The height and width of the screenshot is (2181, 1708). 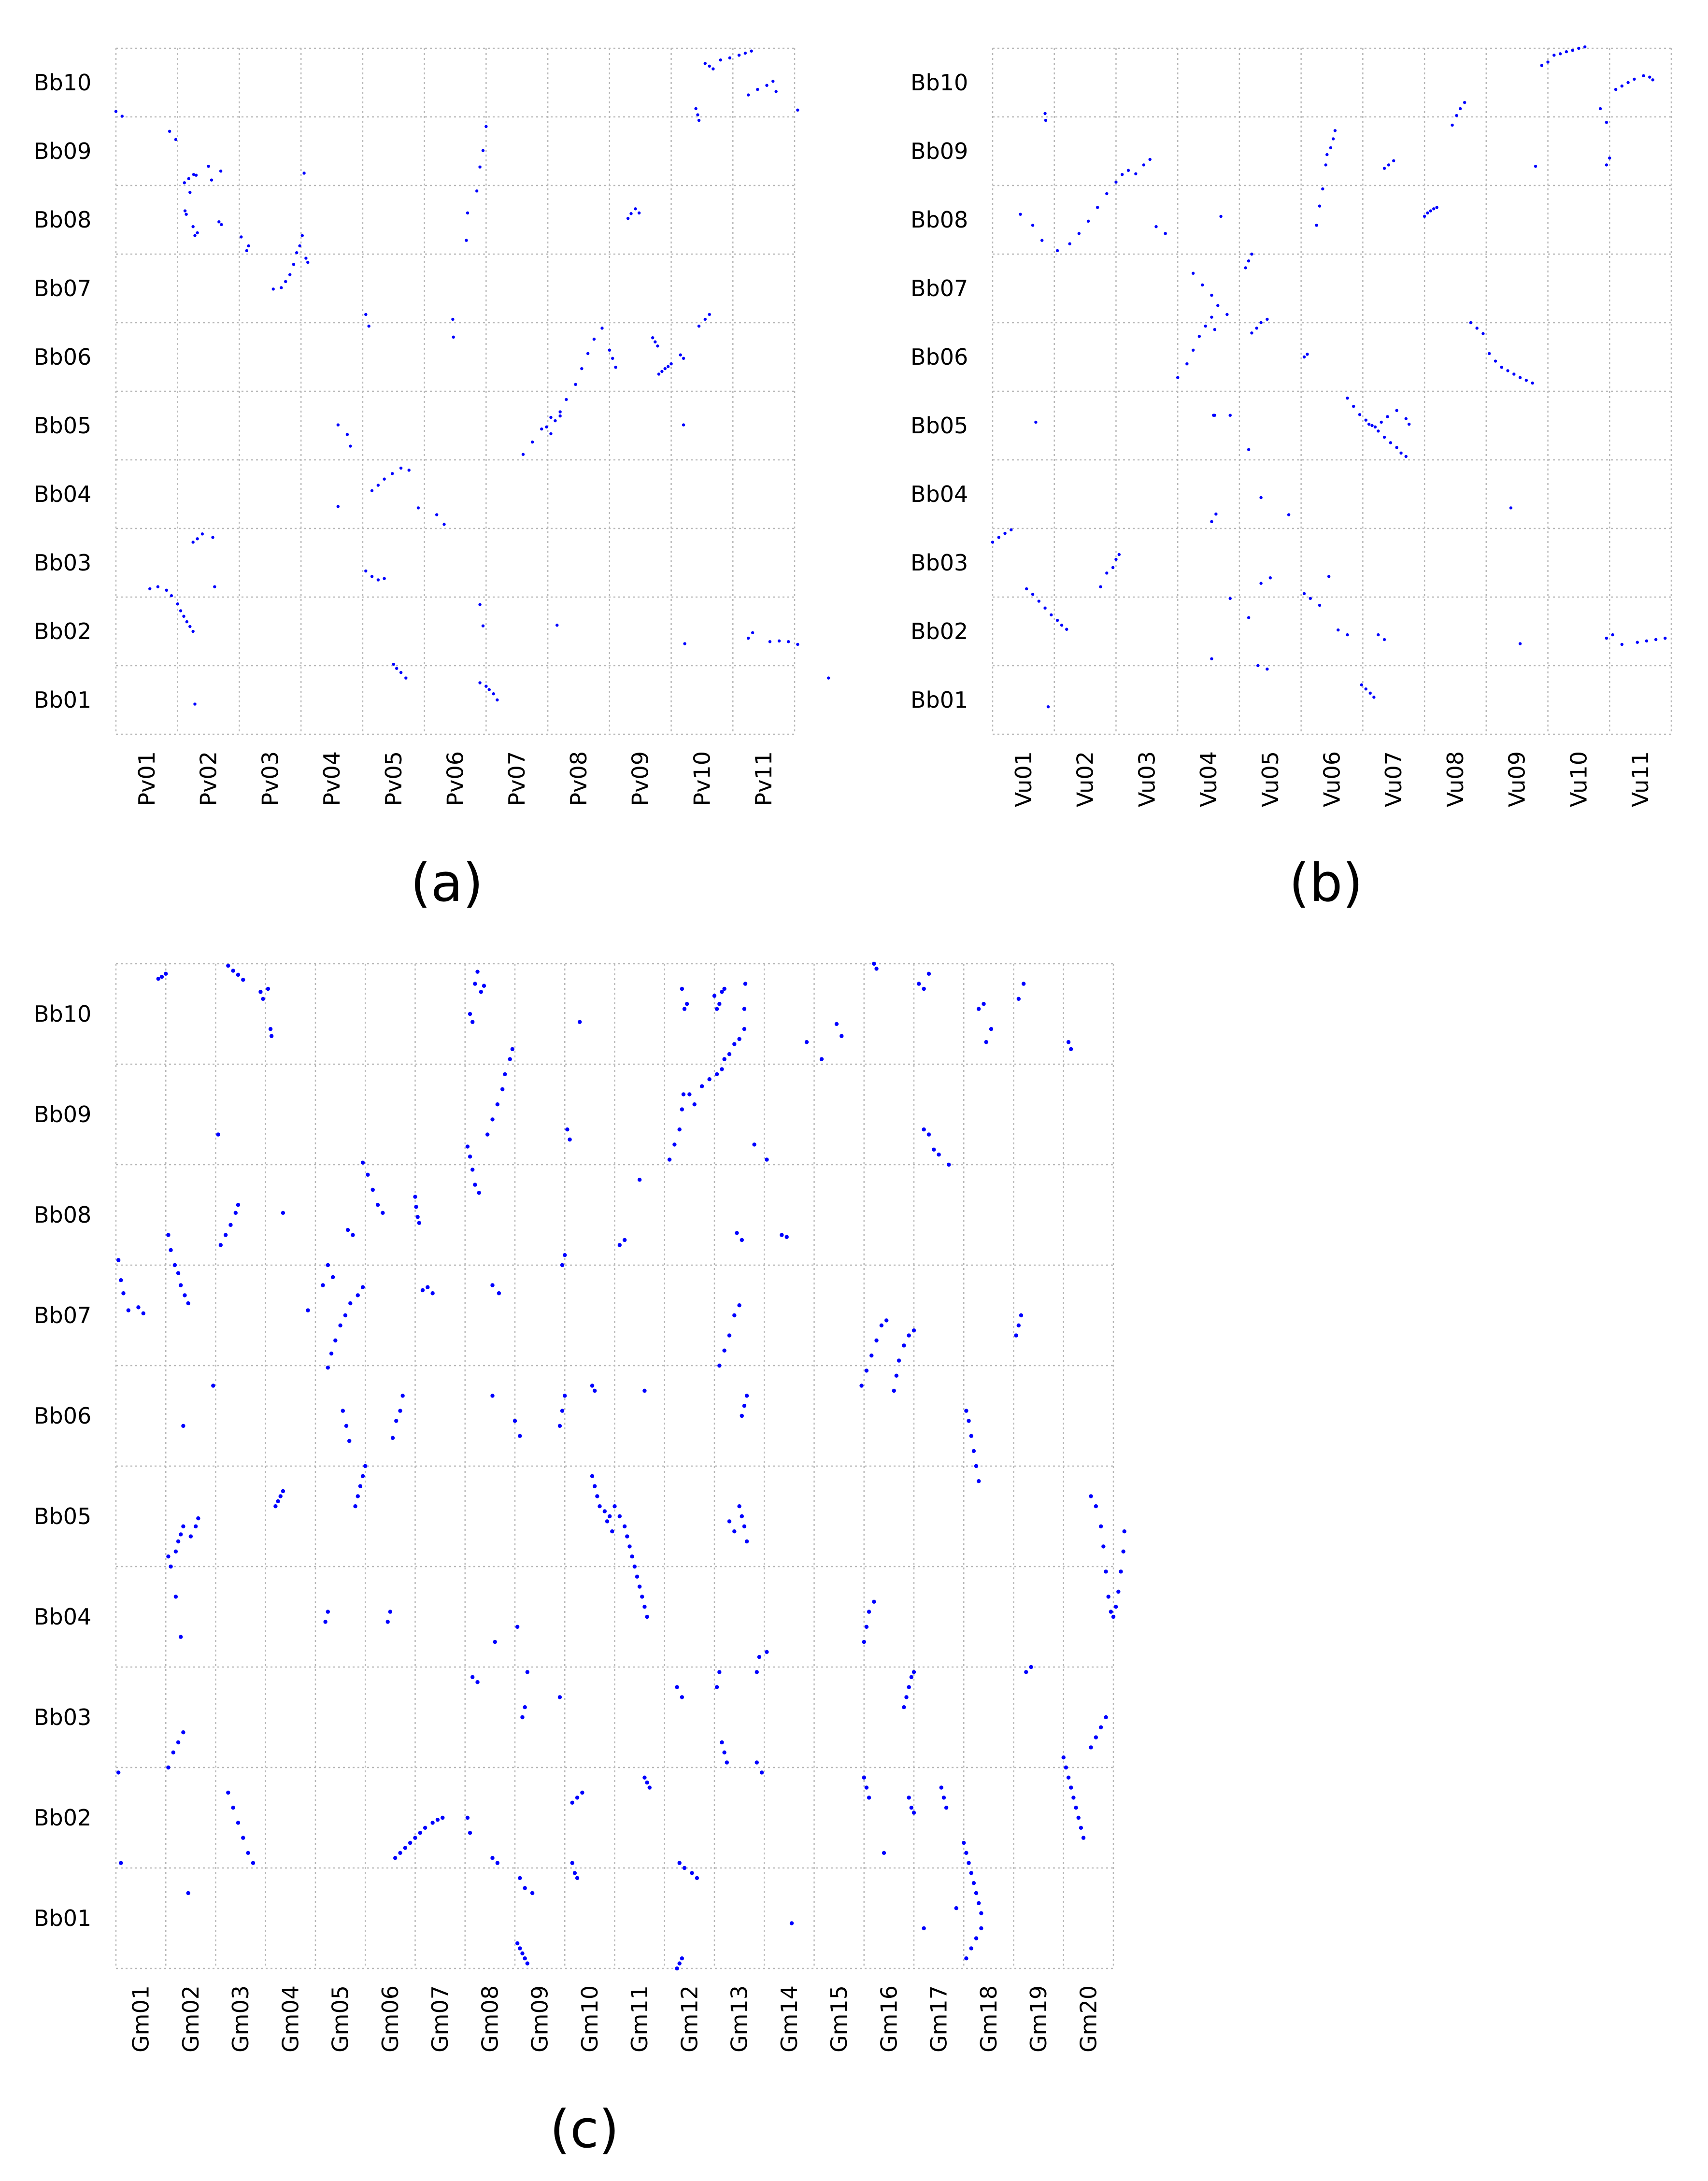 What do you see at coordinates (456, 391) in the screenshot?
I see `grid-a` at bounding box center [456, 391].